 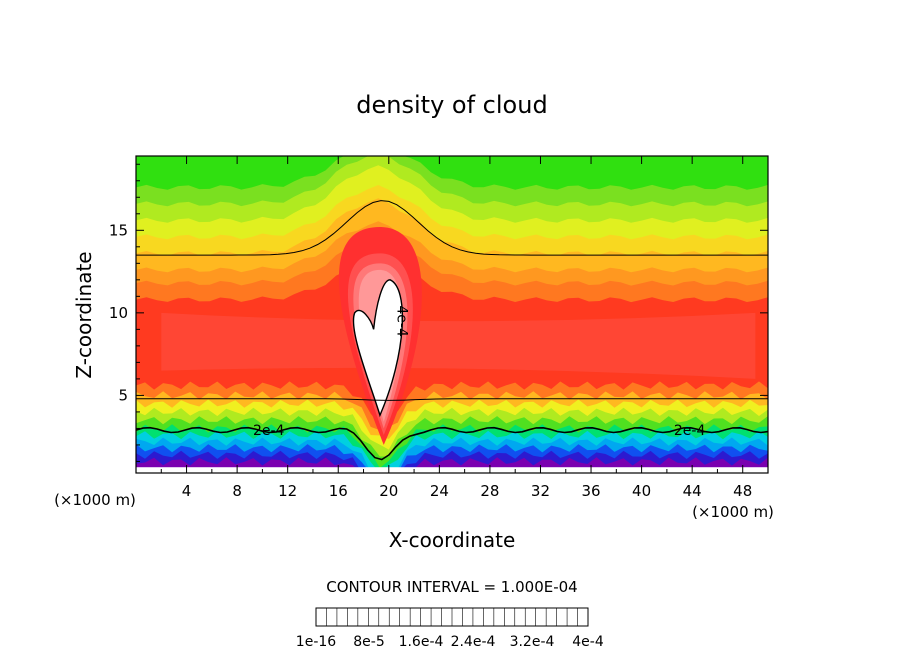 I want to click on x-tick-label: 28, so click(x=489, y=491).